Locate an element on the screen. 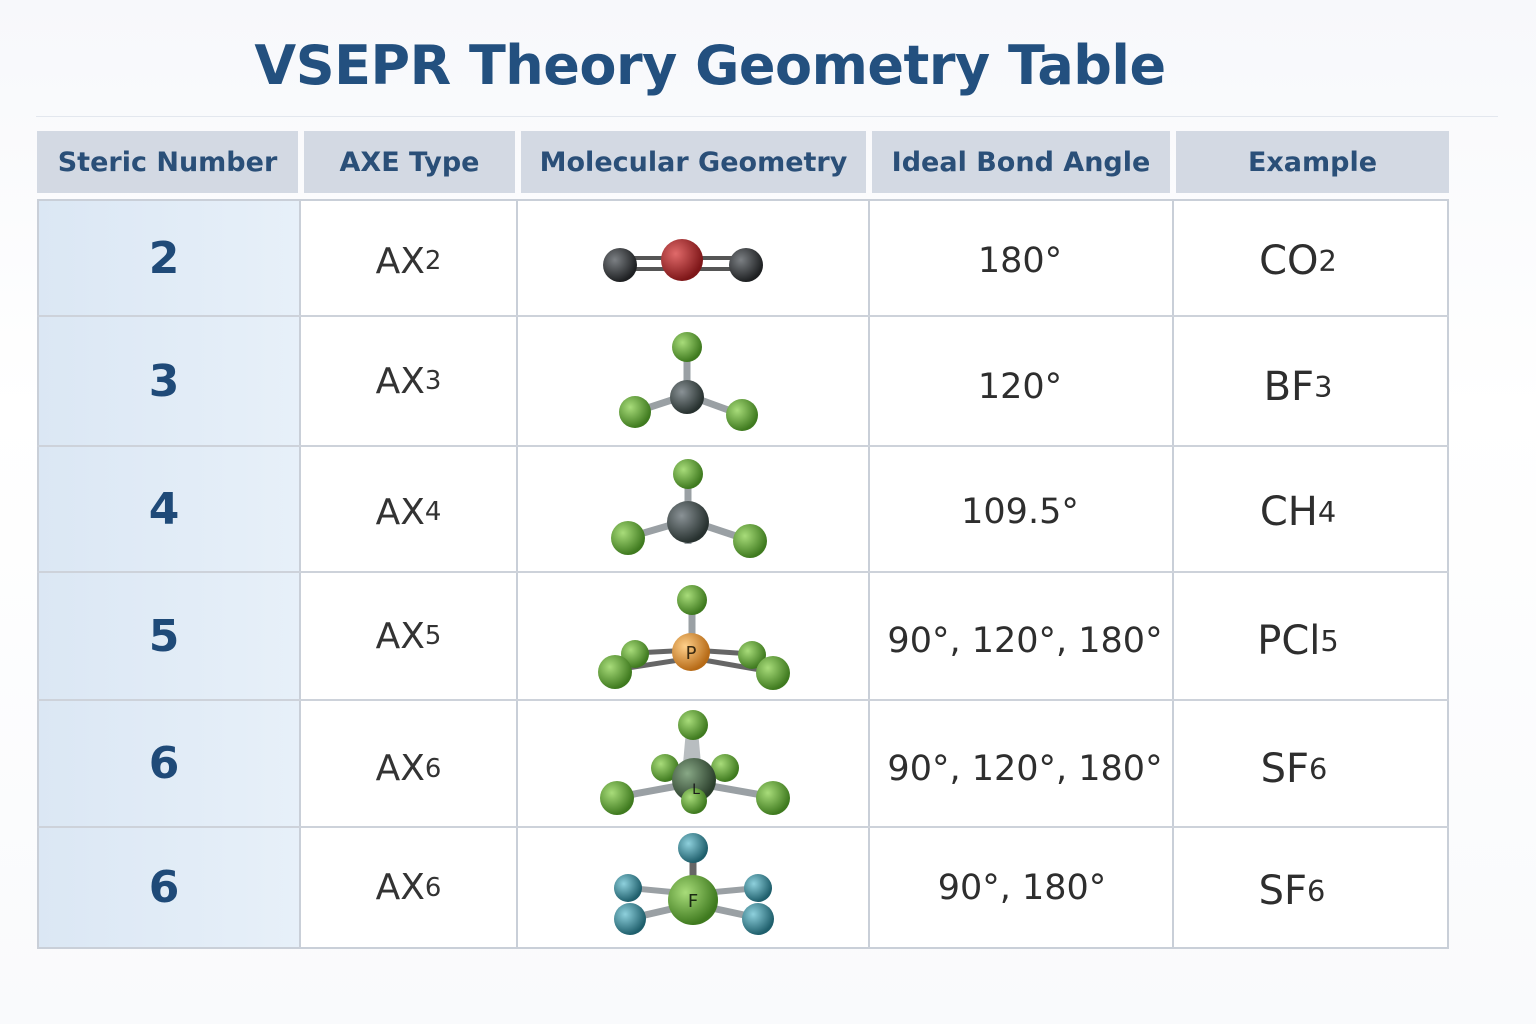 The image size is (1536, 1024). square-molecule-icon: F is located at coordinates (694, 884).